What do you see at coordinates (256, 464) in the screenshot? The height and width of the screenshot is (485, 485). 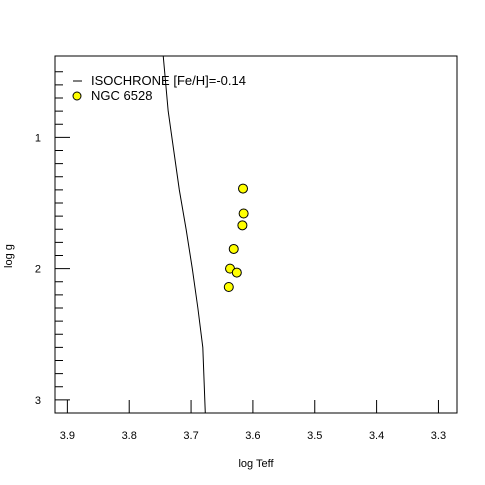 I see `x-axis-title: log Teff` at bounding box center [256, 464].